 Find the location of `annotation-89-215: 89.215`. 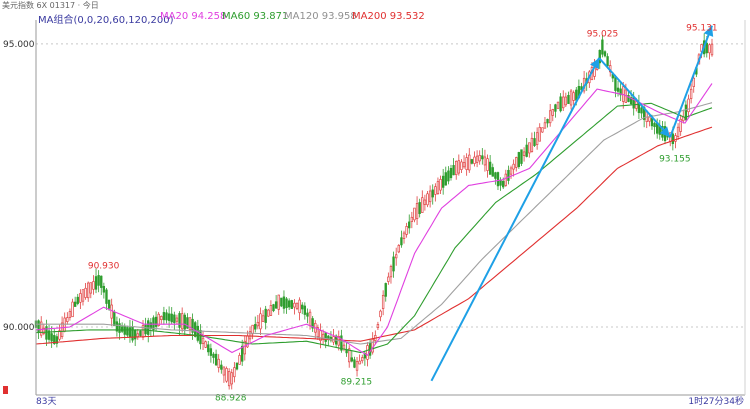

annotation-89-215: 89.215 is located at coordinates (357, 382).